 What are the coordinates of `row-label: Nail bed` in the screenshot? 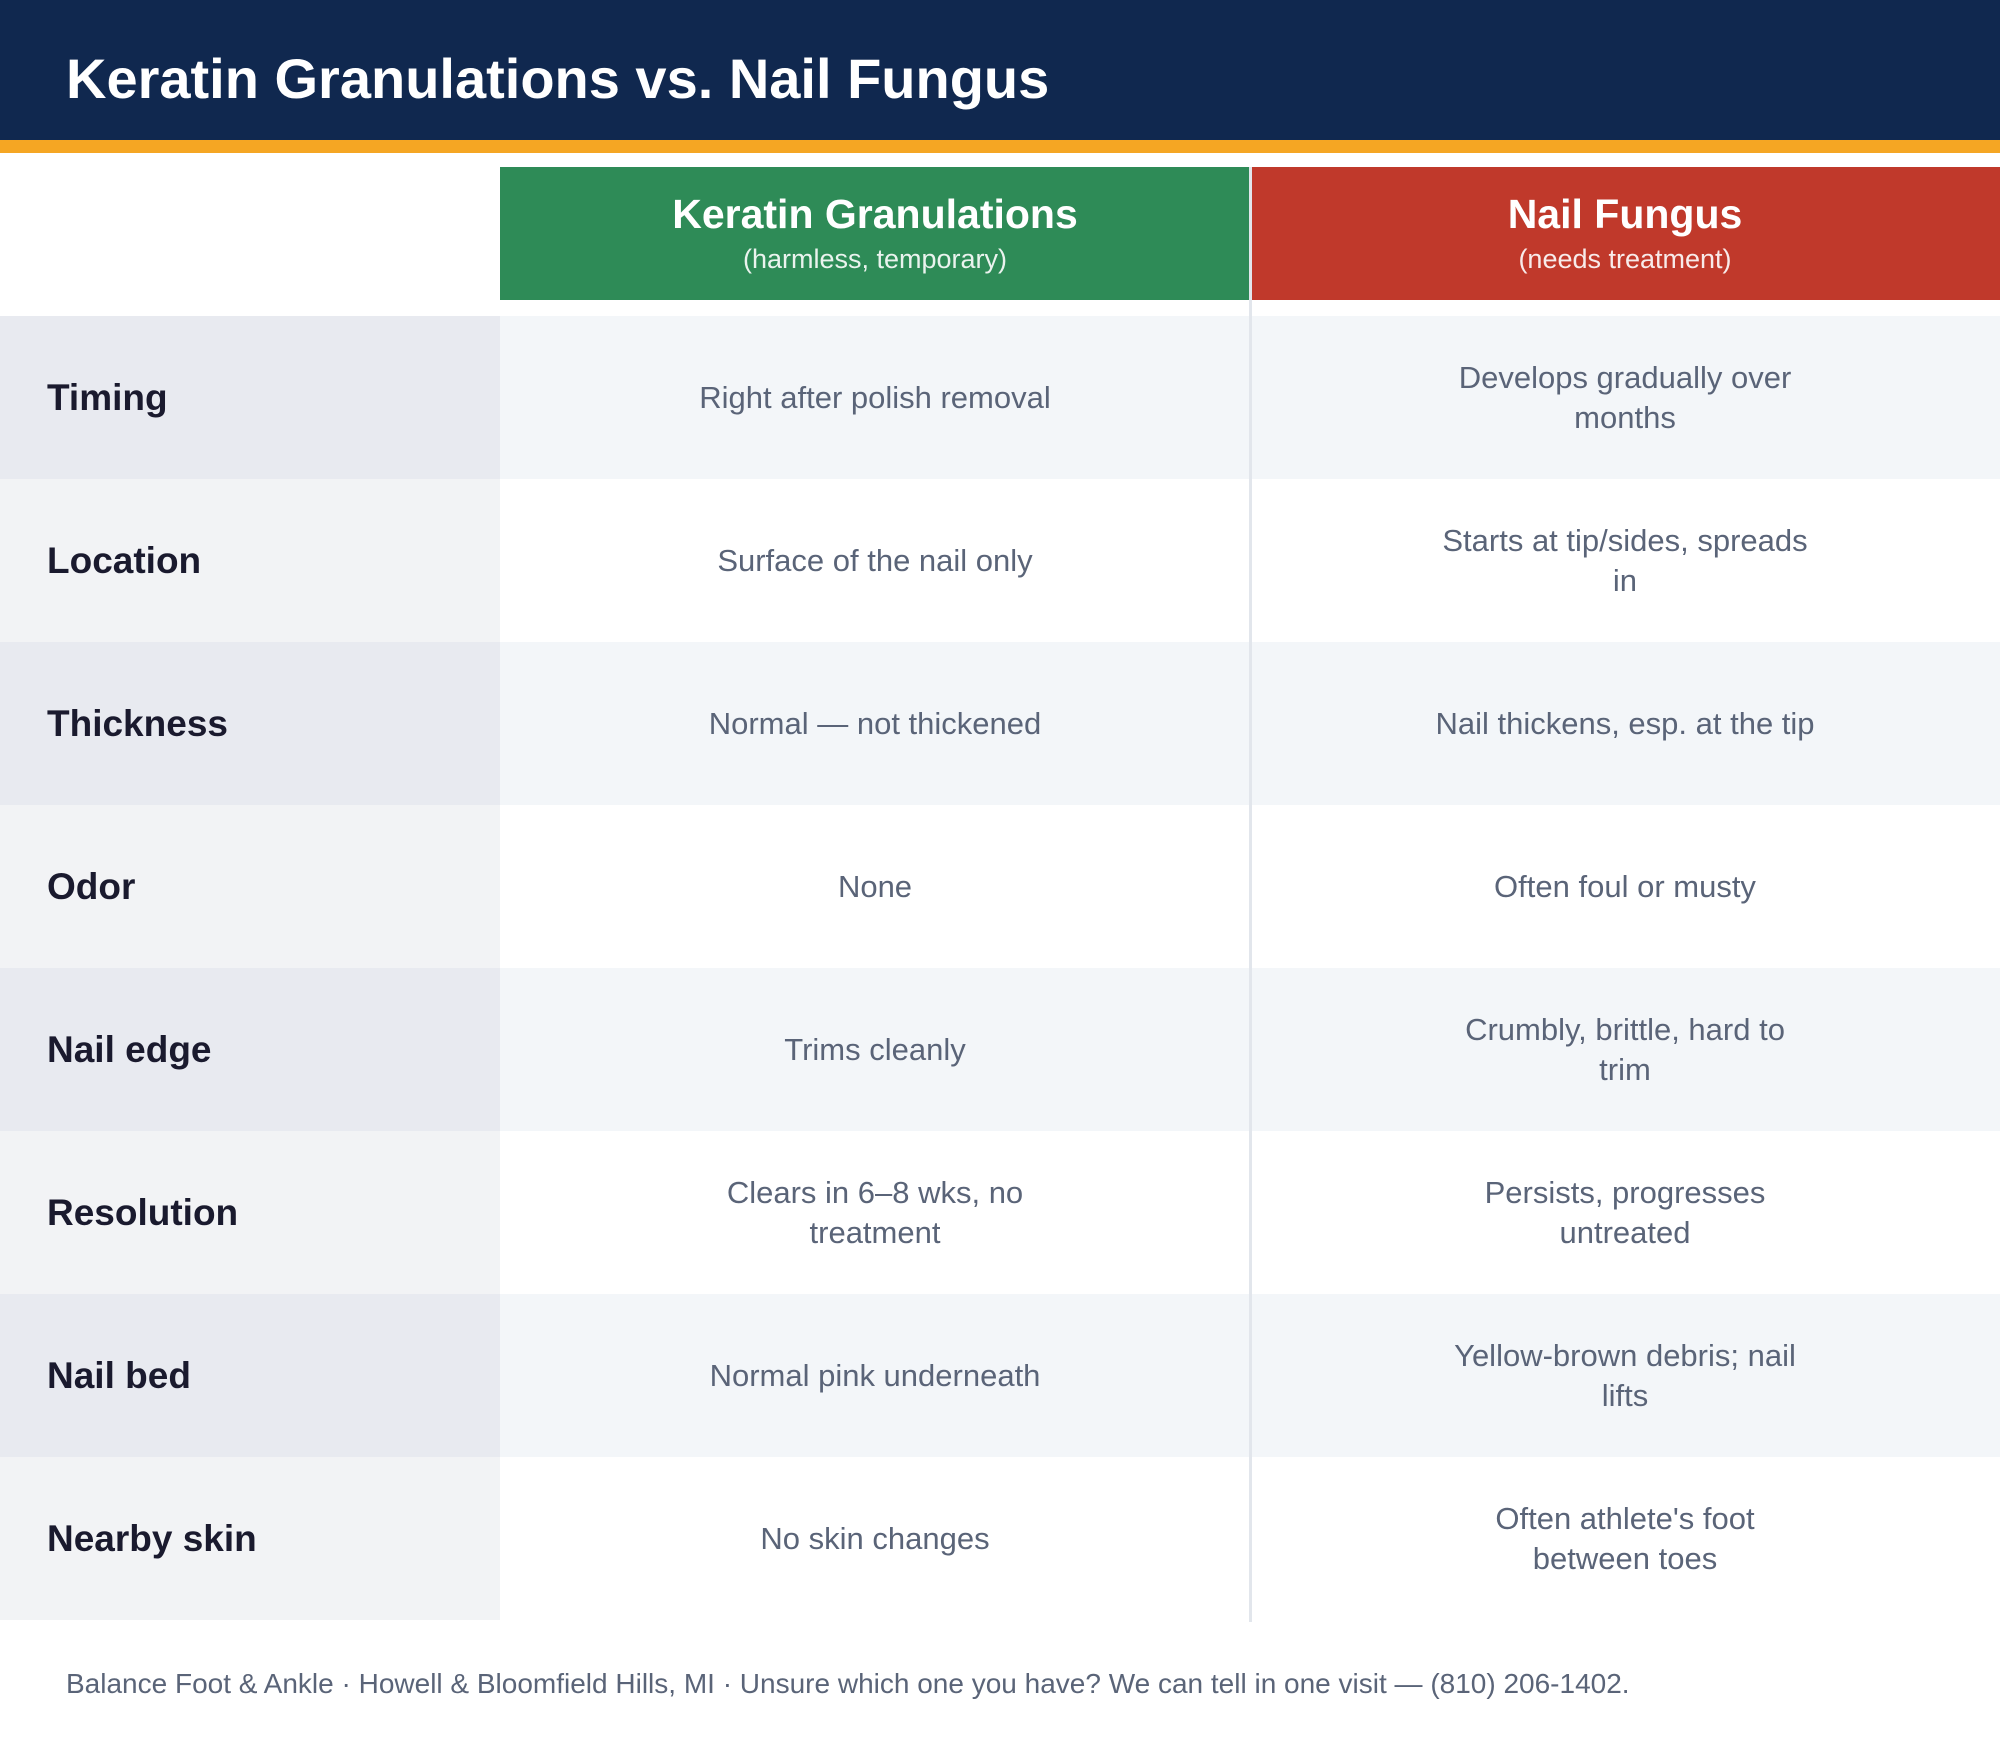 It's located at (250, 1375).